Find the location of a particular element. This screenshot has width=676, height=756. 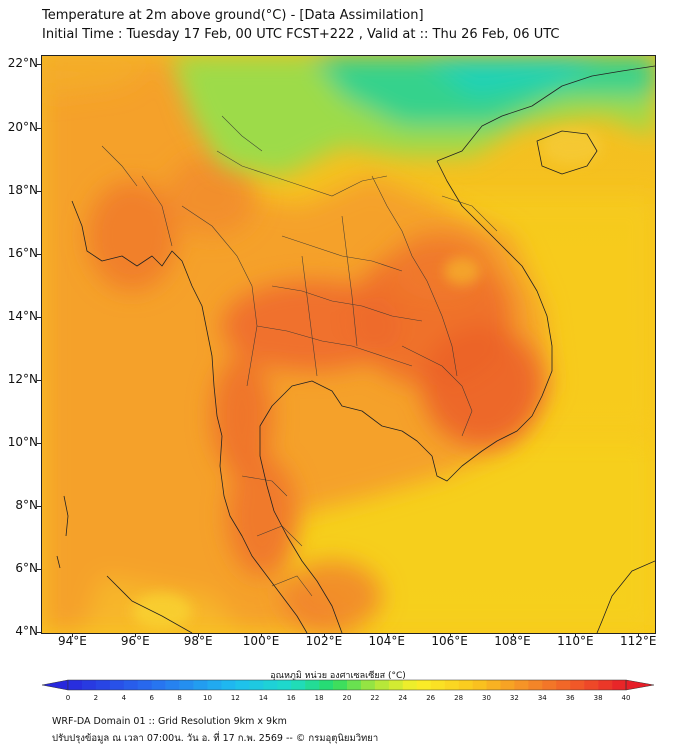

colorbar-tick-label: 28 is located at coordinates (459, 698).